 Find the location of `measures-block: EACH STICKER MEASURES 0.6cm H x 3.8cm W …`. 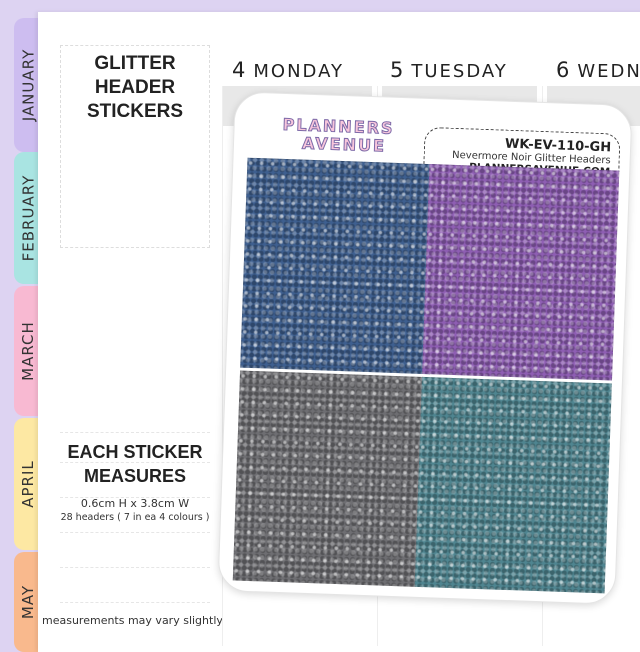

measures-block: EACH STICKER MEASURES 0.6cm H x 3.8cm W … is located at coordinates (135, 481).